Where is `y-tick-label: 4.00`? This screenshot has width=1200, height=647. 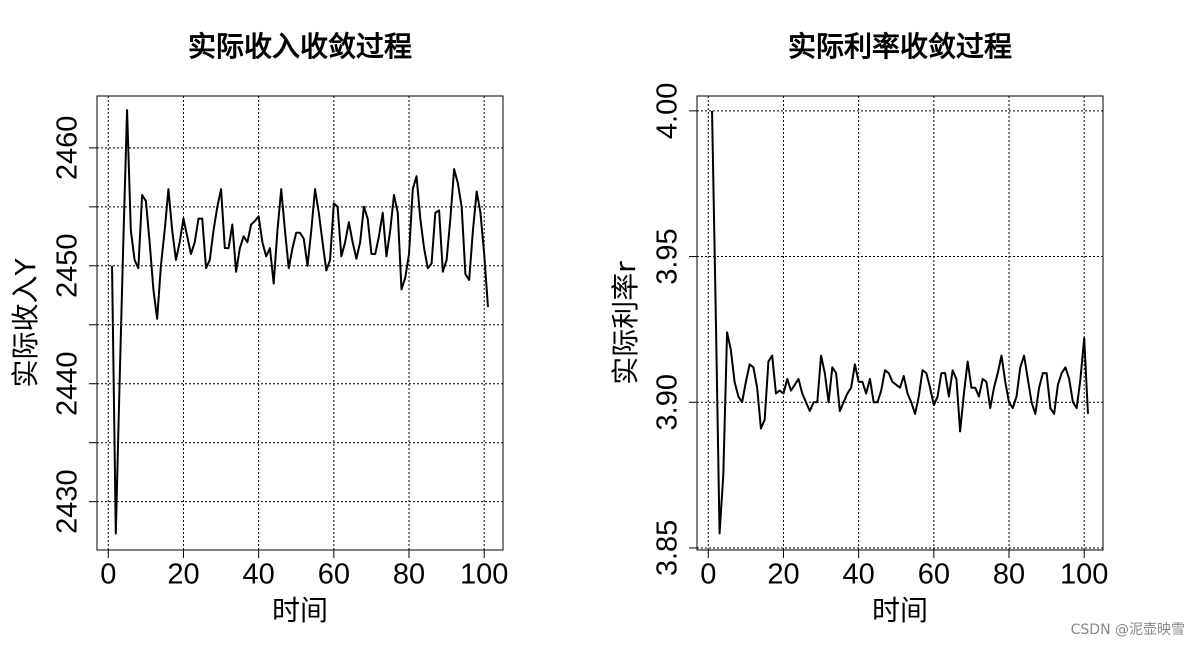 y-tick-label: 4.00 is located at coordinates (668, 111).